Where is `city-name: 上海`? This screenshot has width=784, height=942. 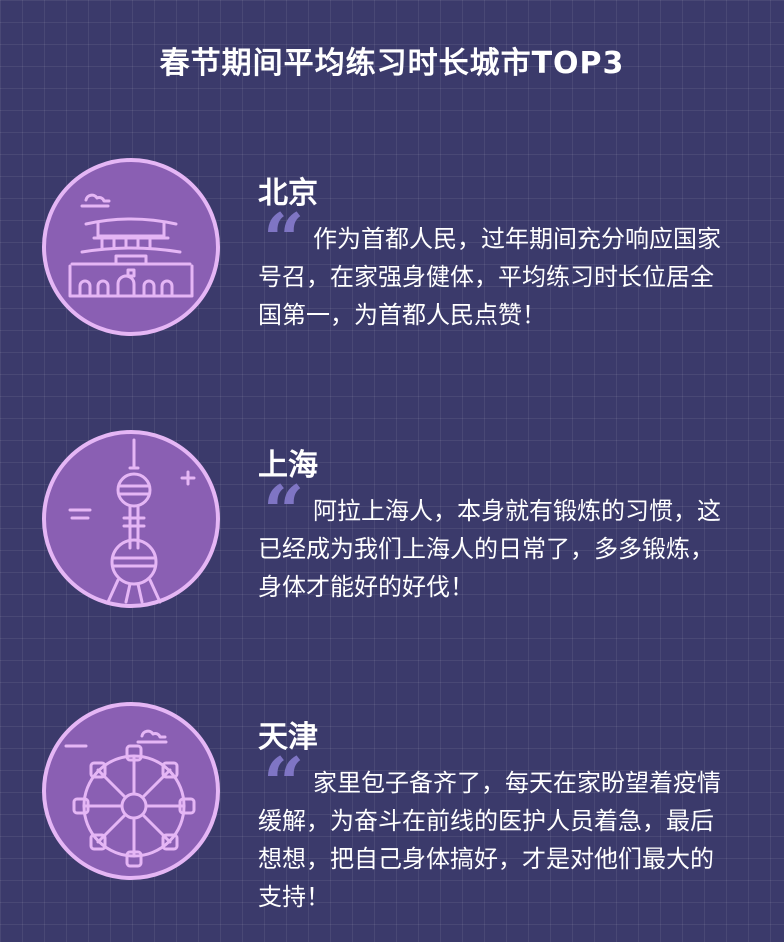
city-name: 上海 is located at coordinates (288, 465).